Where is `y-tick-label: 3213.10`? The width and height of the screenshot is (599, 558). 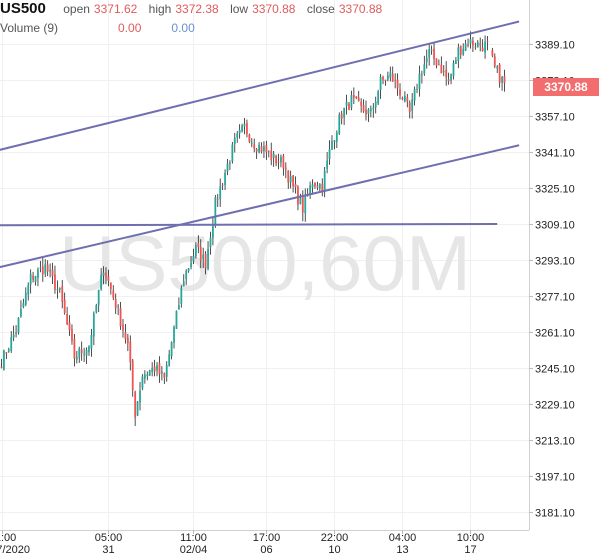
y-tick-label: 3213.10 is located at coordinates (555, 442).